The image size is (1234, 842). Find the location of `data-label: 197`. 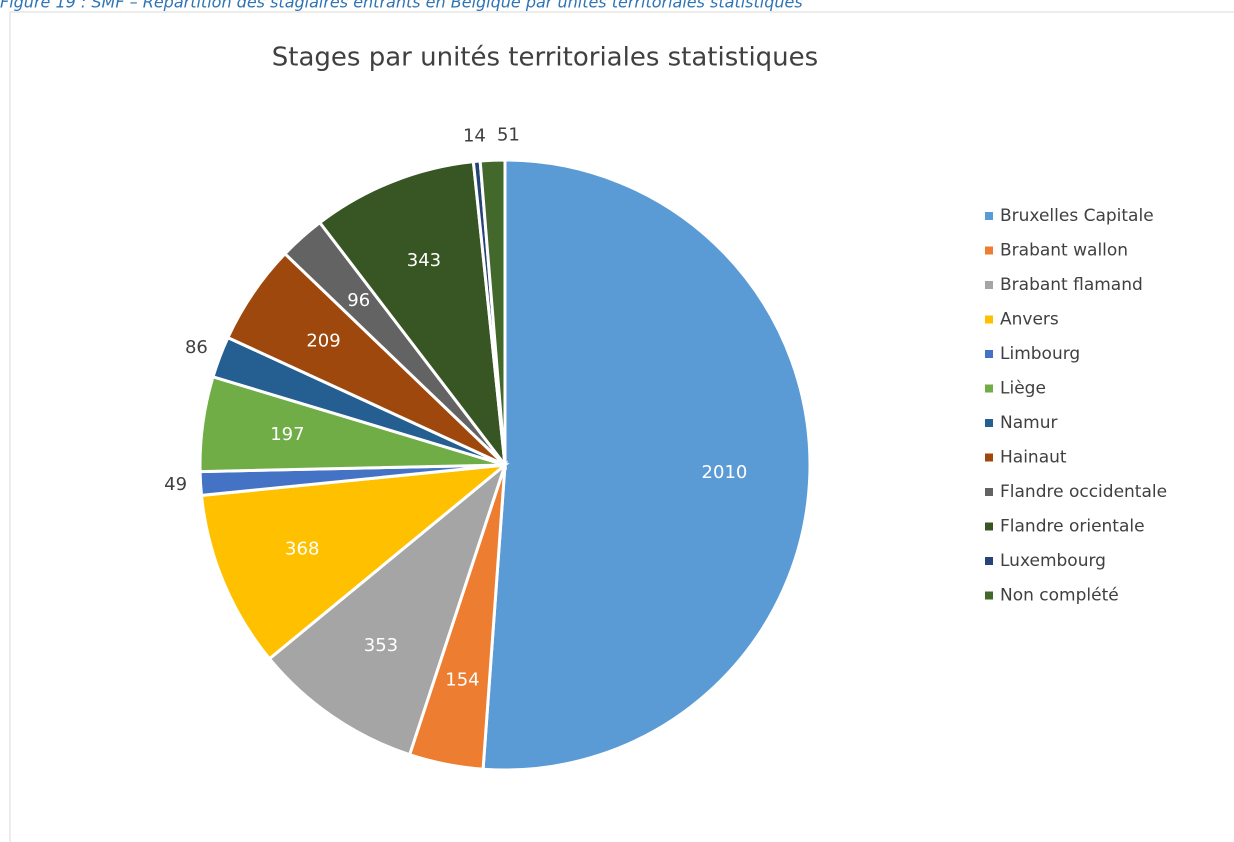

data-label: 197 is located at coordinates (287, 434).